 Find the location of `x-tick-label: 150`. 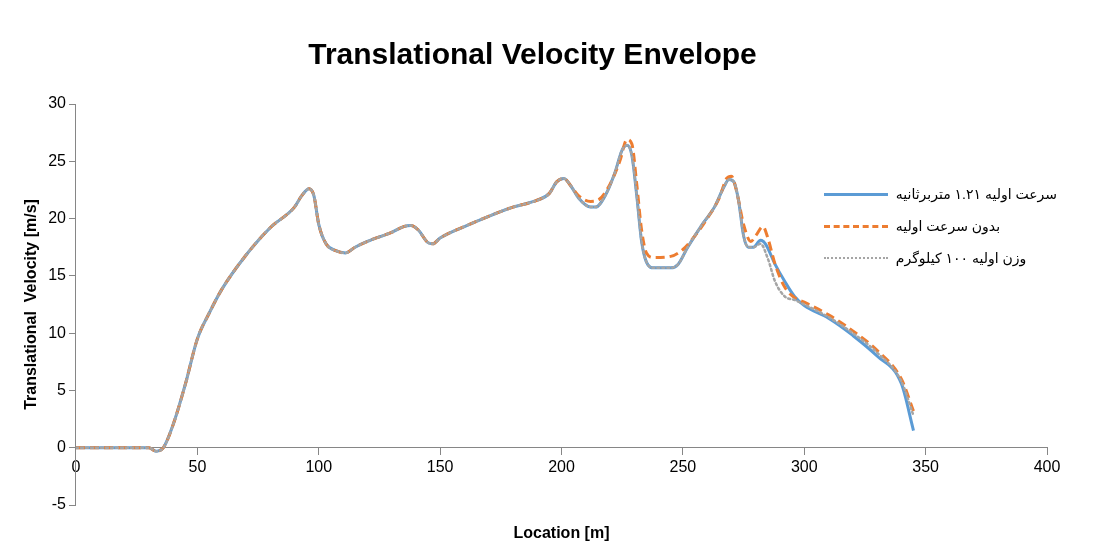

x-tick-label: 150 is located at coordinates (440, 466).